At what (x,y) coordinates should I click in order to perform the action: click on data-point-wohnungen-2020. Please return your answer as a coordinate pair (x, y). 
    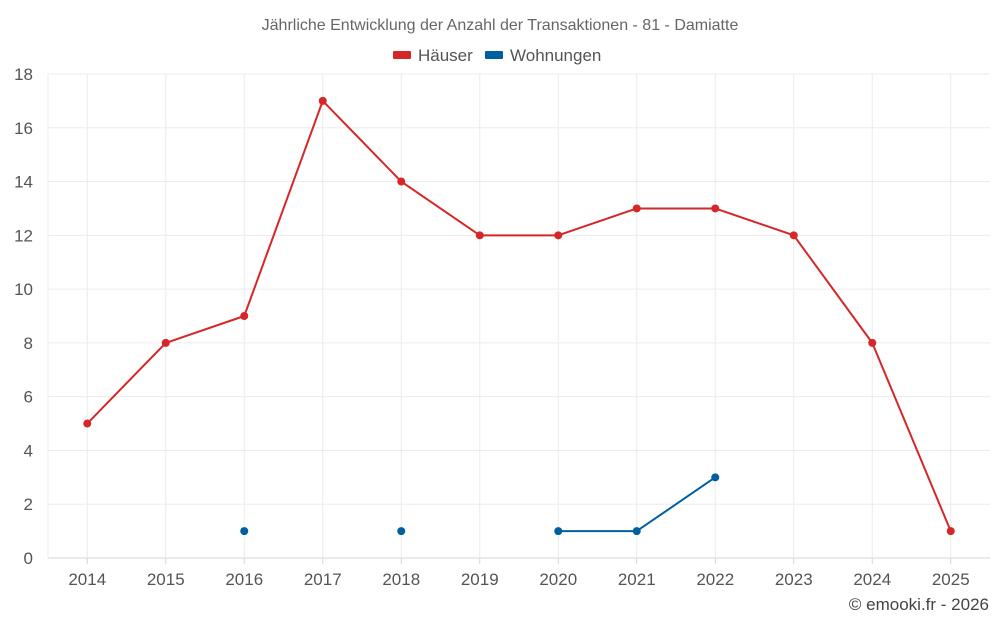
    Looking at the image, I should click on (558, 531).